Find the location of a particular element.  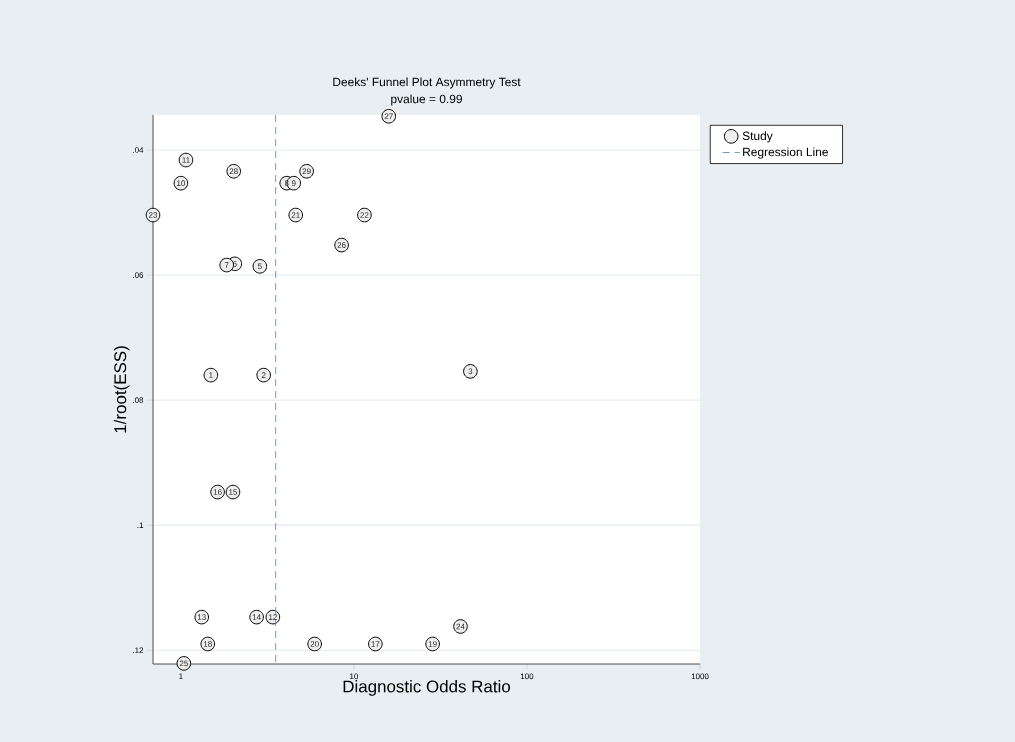

chart-subtitle: pvalue = 0.99 is located at coordinates (426, 100).